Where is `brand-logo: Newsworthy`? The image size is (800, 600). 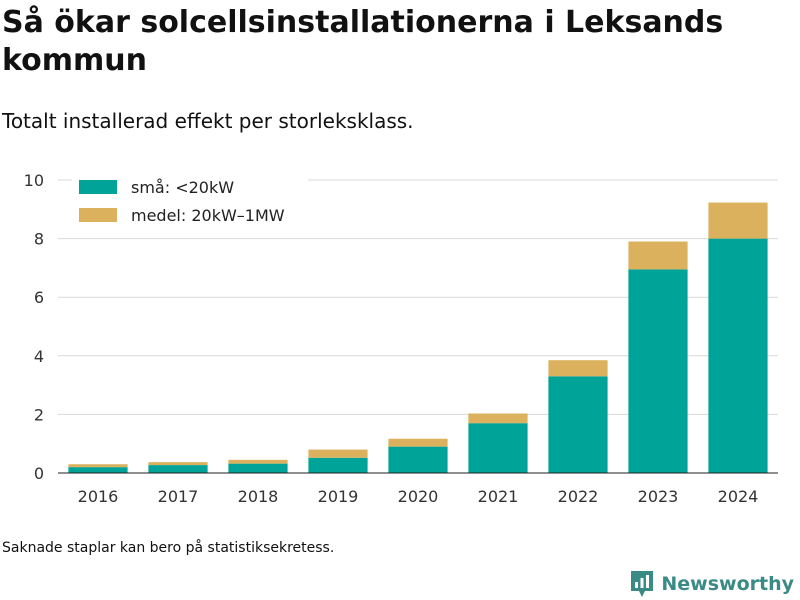
brand-logo: Newsworthy is located at coordinates (711, 584).